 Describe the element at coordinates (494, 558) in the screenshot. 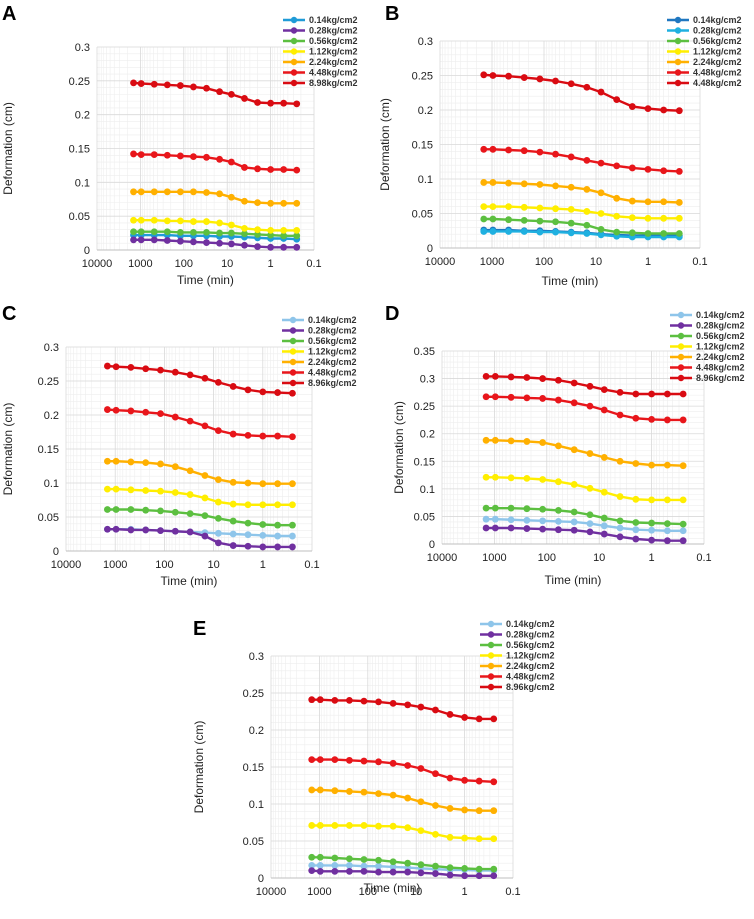

I see `x-tick-label: 1000` at that location.